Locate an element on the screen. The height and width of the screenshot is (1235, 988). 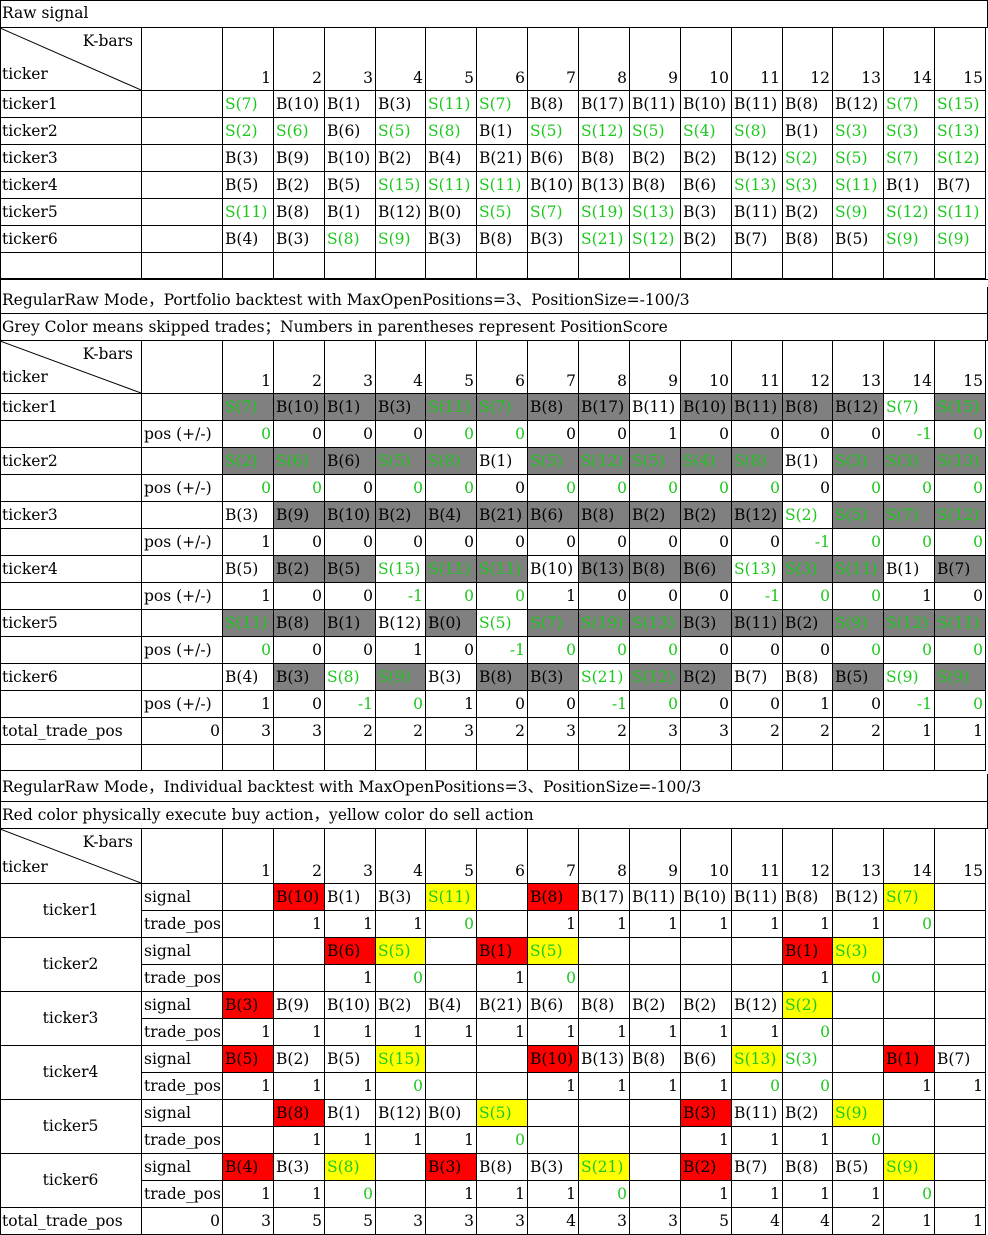
total-cell: 2 is located at coordinates (350, 731).